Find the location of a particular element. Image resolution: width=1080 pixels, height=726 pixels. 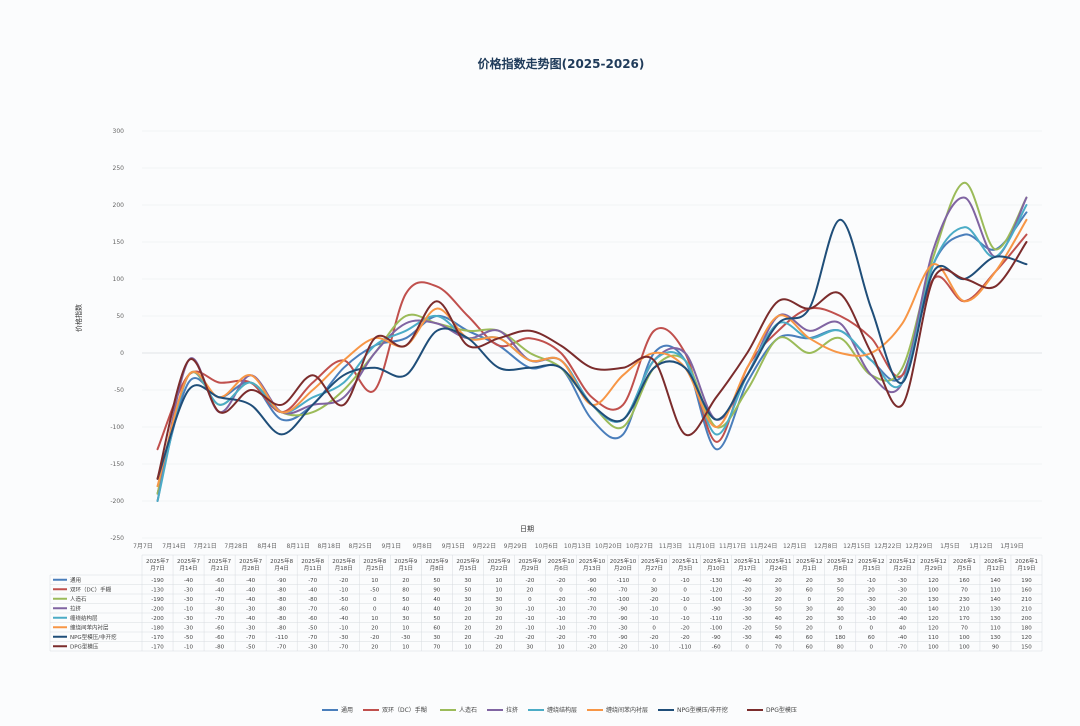

x-tick-label: 11月3日 is located at coordinates (670, 546).